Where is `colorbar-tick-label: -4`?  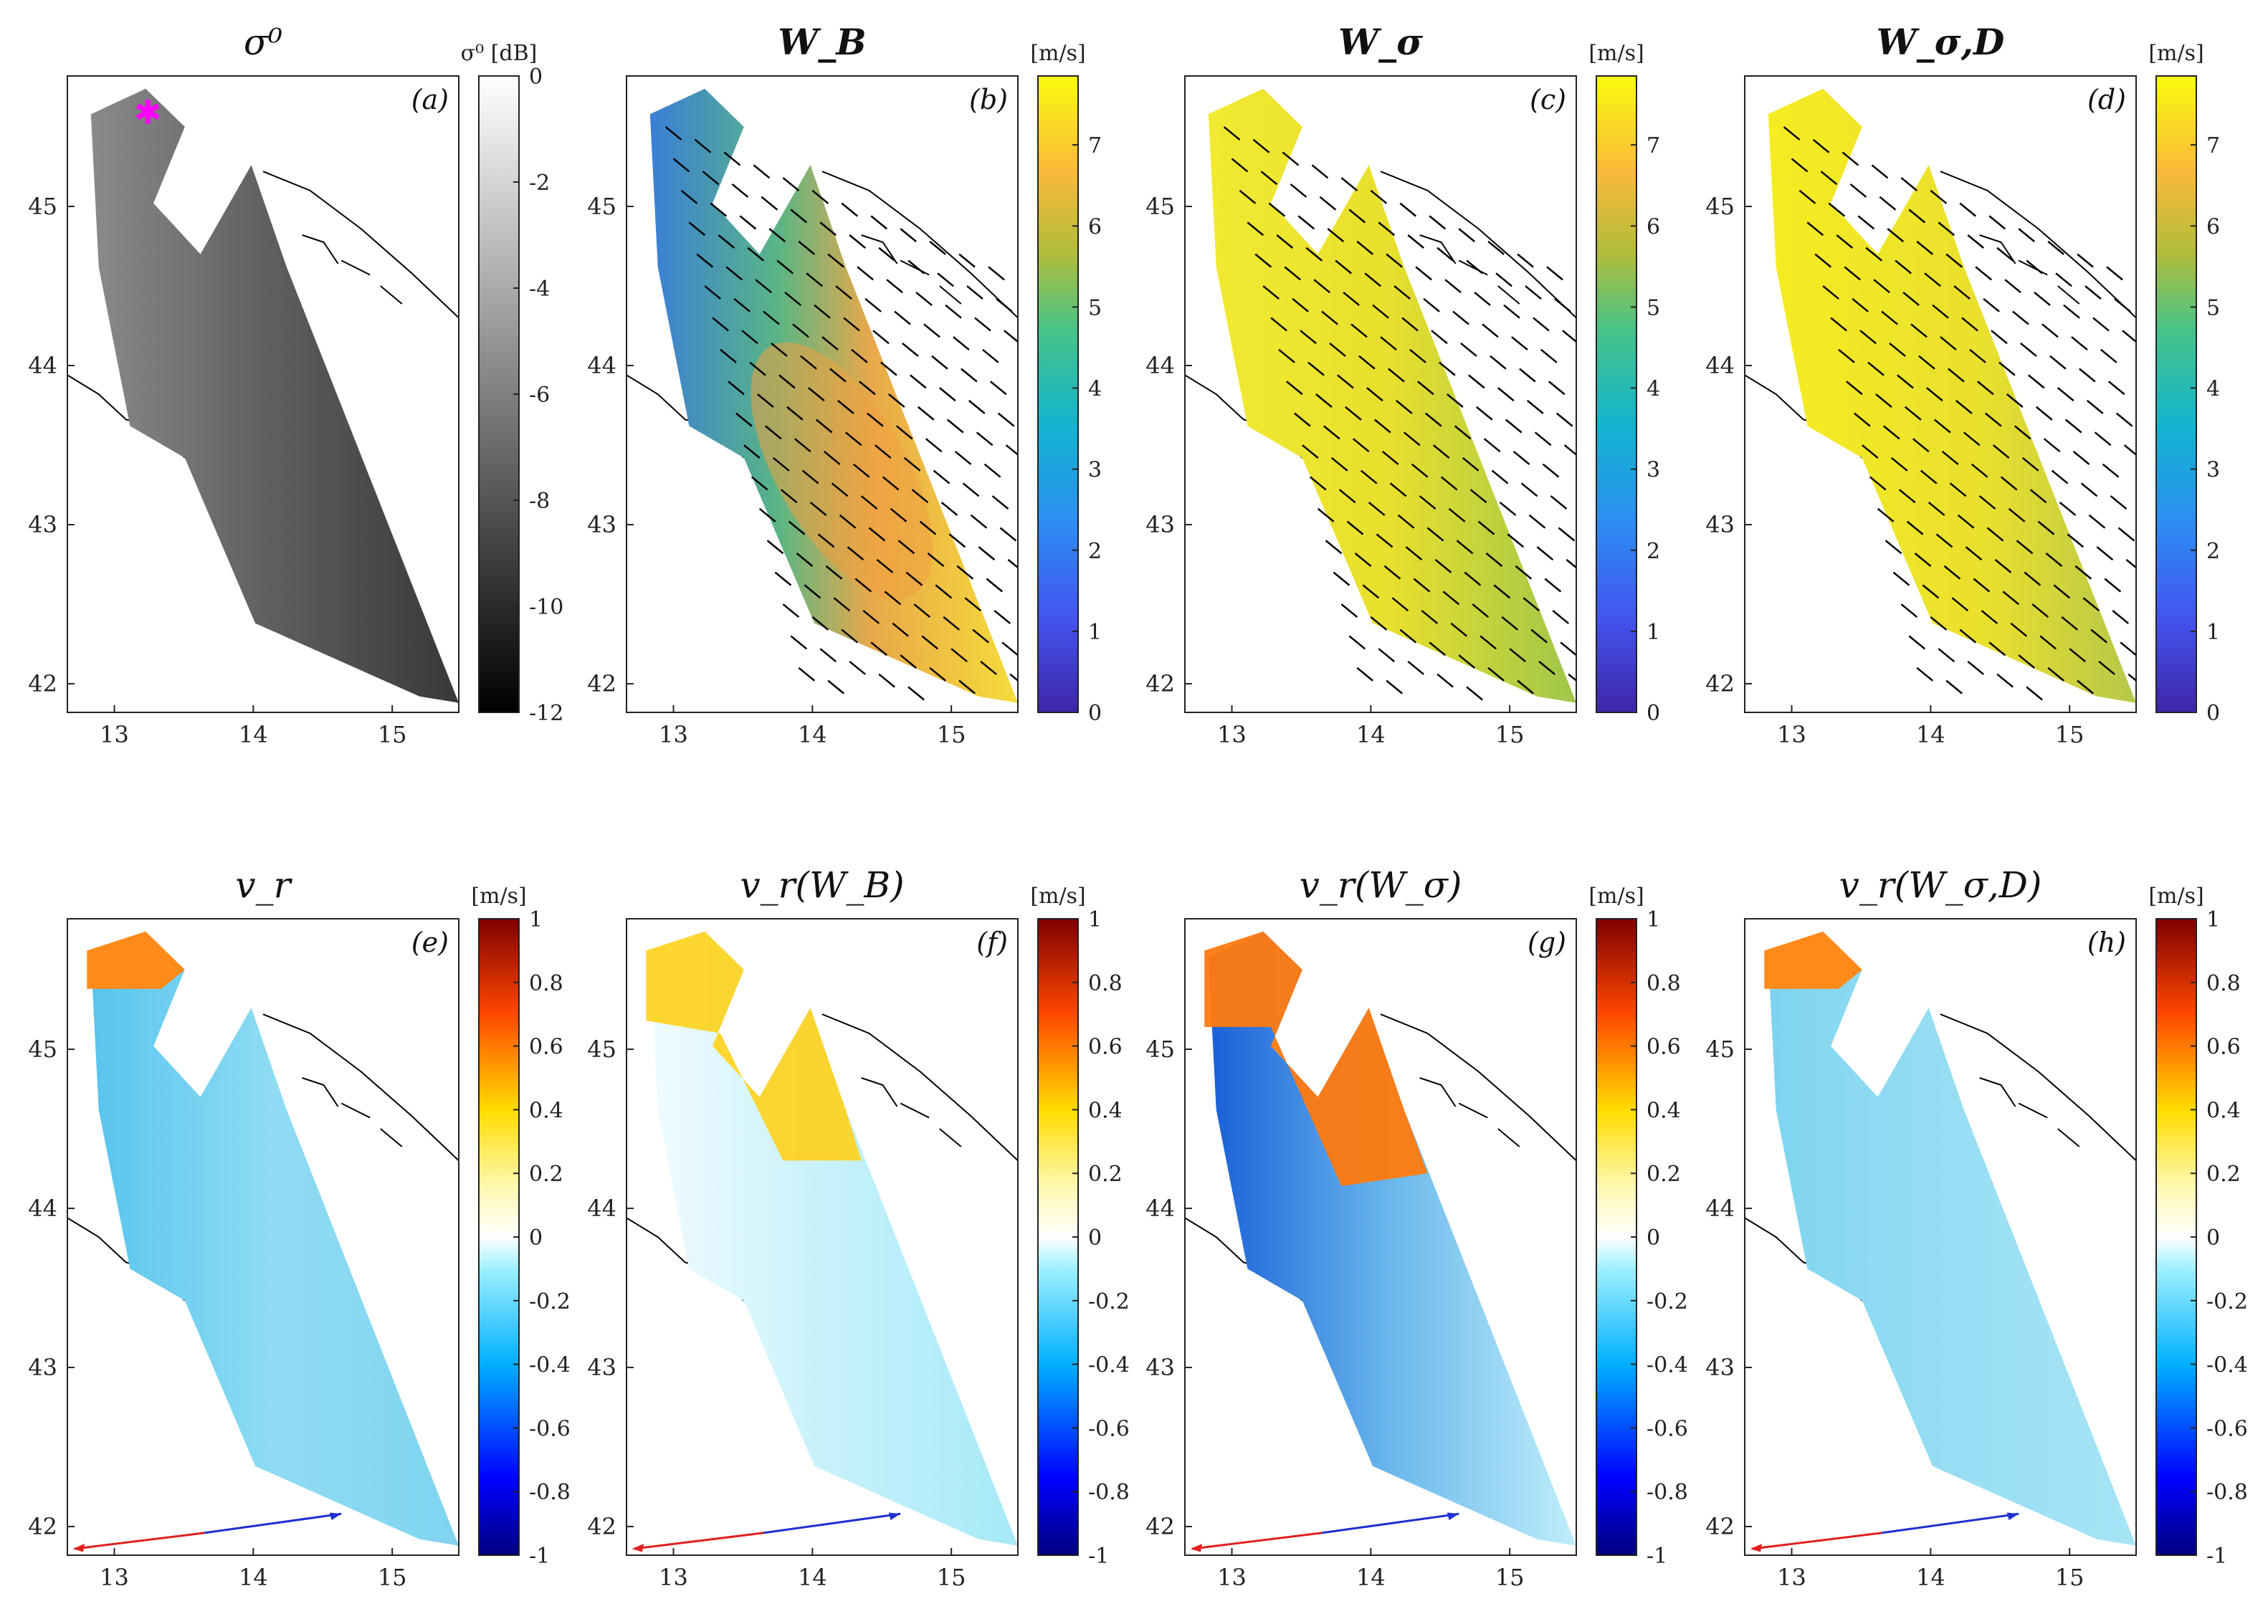 colorbar-tick-label: -4 is located at coordinates (539, 289).